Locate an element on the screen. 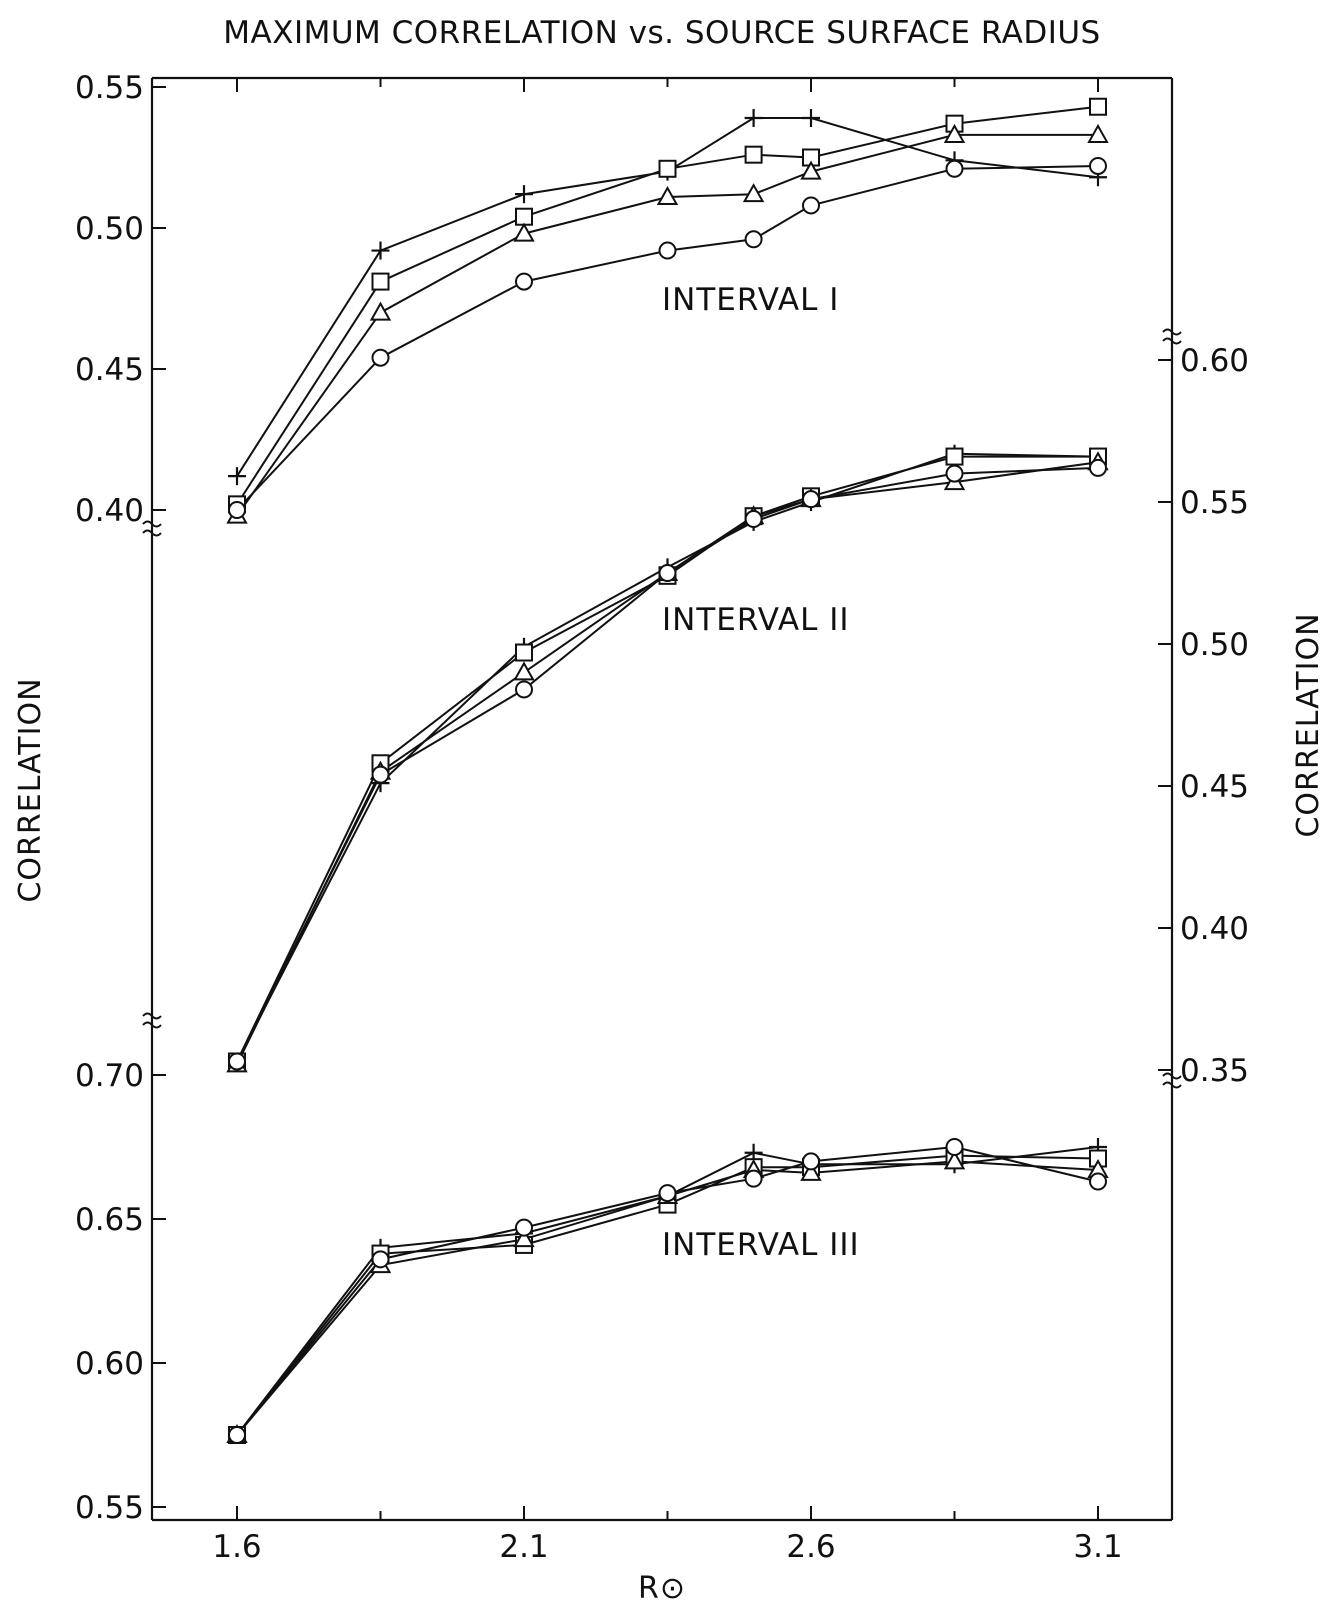  right-axis-break-upper is located at coordinates (1172, 336).